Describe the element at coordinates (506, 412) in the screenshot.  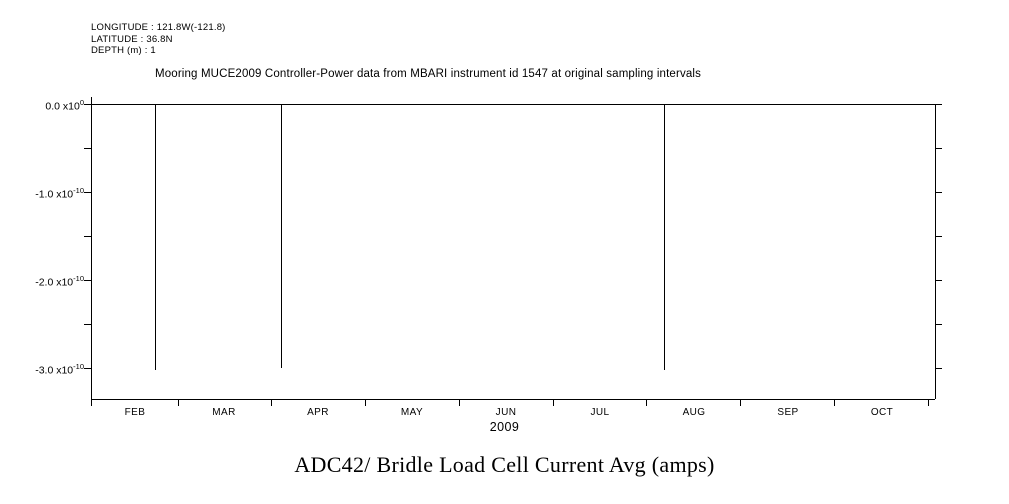
I see `x-tick-label-jun: JUN` at that location.